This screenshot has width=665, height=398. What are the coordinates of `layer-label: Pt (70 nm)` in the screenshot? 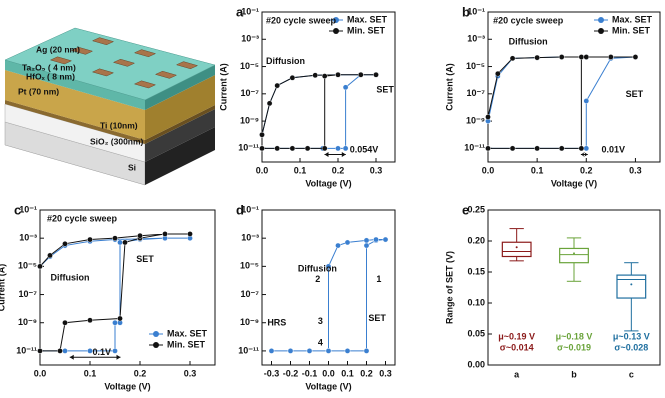 It's located at (38, 91).